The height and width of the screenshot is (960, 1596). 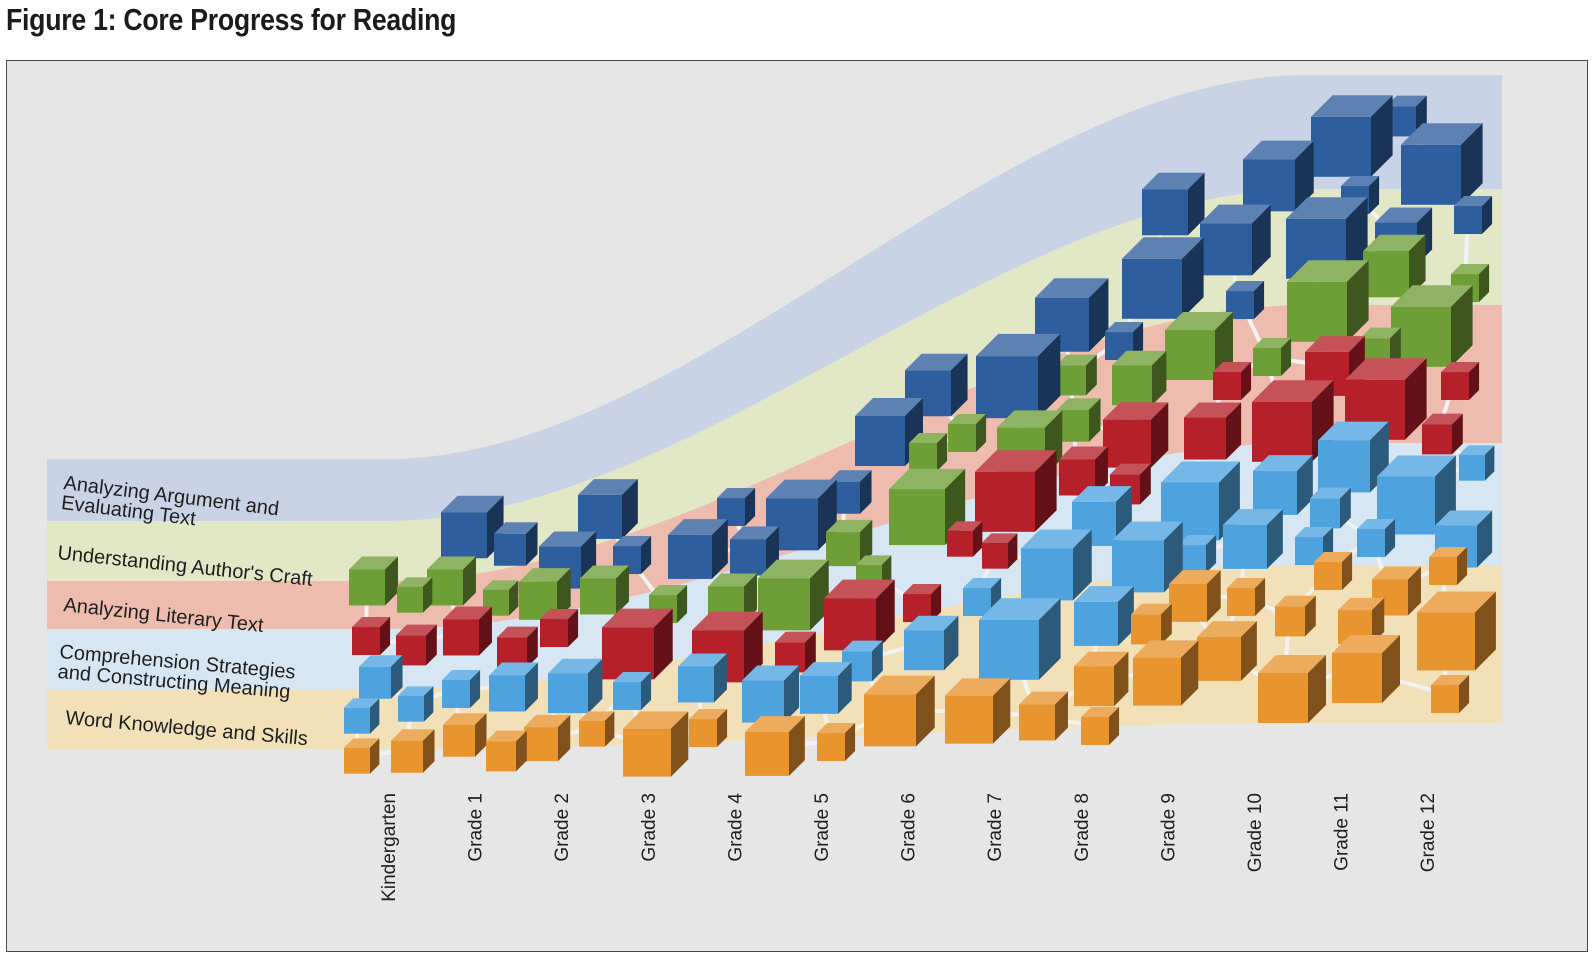 What do you see at coordinates (1082, 827) in the screenshot?
I see `grade-label: Grade 8` at bounding box center [1082, 827].